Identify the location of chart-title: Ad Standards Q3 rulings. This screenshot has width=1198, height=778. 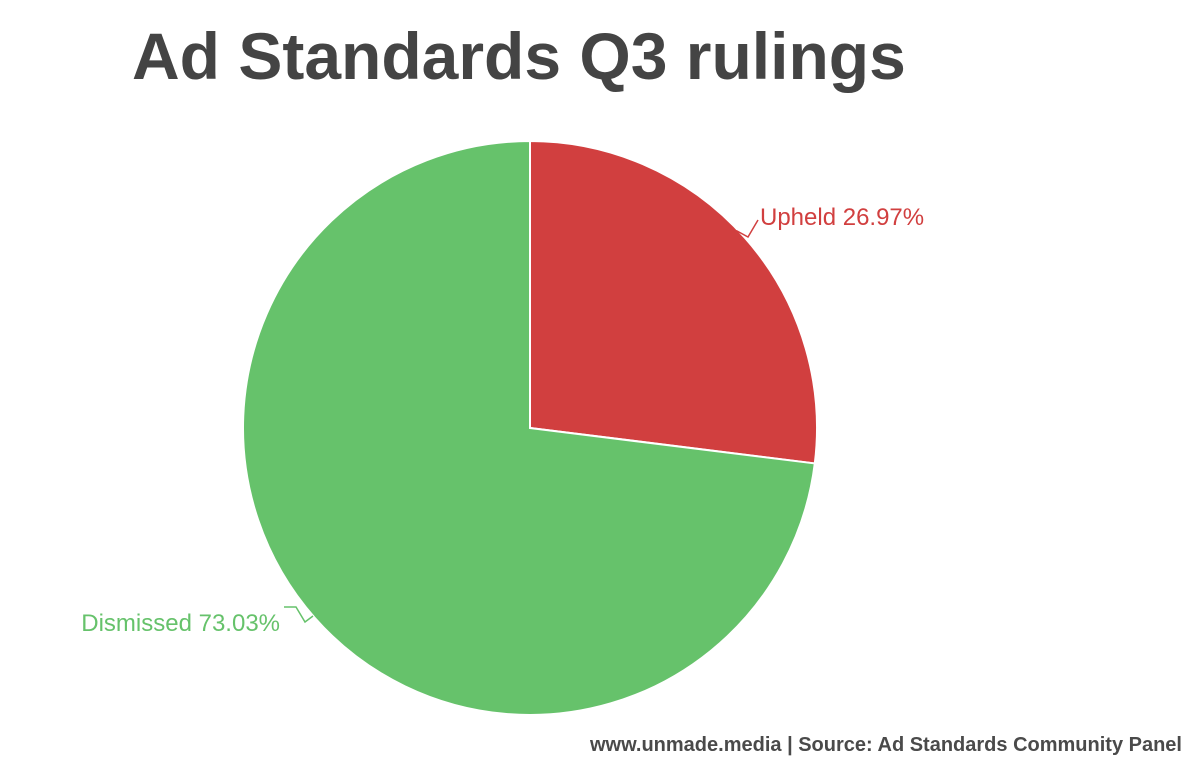
(519, 56).